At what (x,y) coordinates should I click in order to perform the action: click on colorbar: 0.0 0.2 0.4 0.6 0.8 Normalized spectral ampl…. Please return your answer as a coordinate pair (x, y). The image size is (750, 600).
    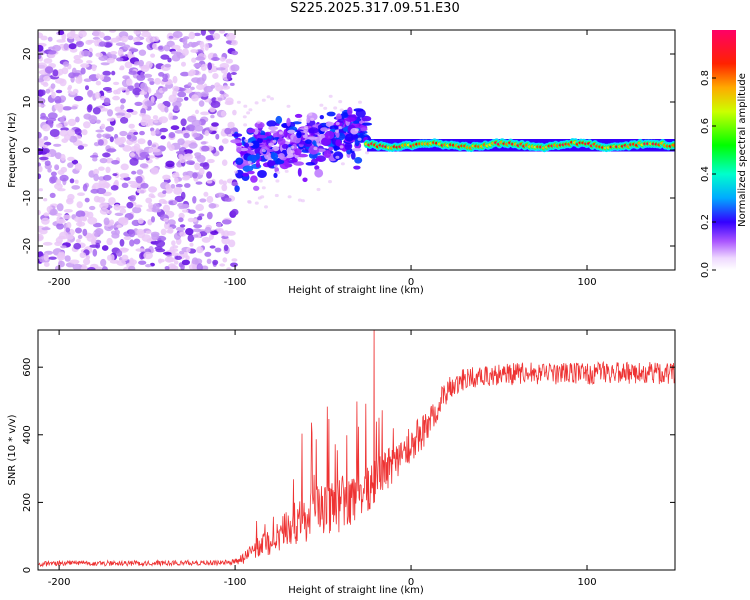
    Looking at the image, I should click on (724, 154).